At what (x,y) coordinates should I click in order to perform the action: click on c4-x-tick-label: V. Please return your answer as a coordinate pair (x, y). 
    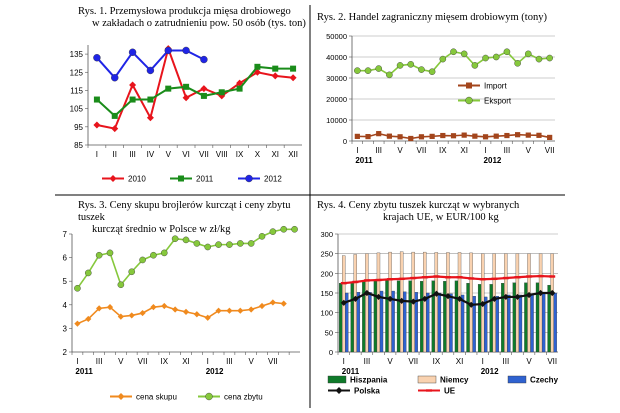
    Looking at the image, I should click on (529, 361).